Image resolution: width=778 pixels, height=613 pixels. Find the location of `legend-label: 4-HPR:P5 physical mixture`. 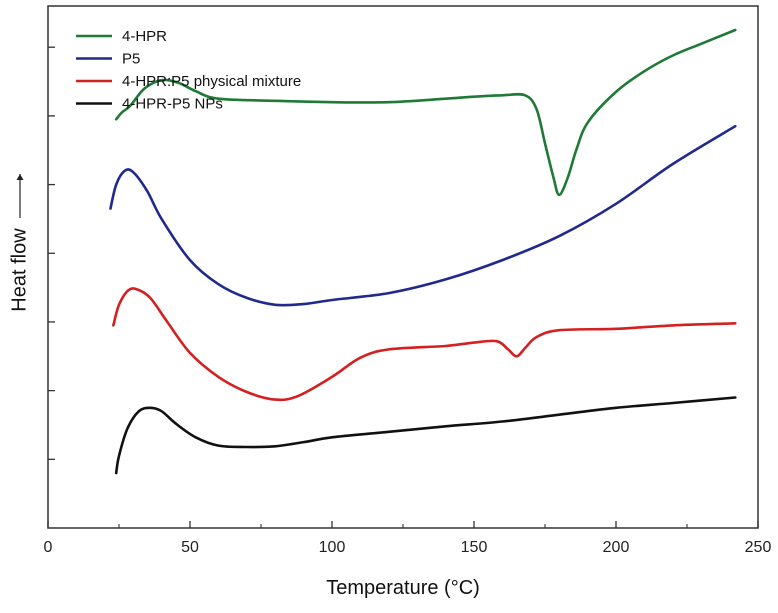

legend-label: 4-HPR:P5 physical mixture is located at coordinates (211, 81).